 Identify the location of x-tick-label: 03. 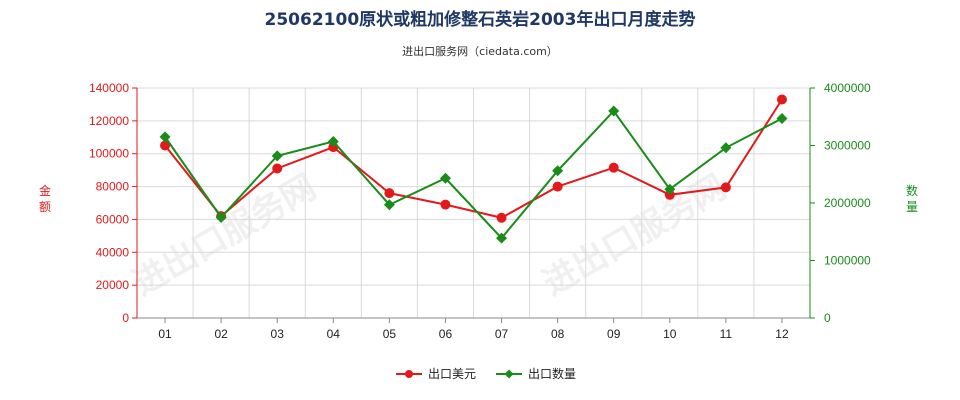
(278, 334).